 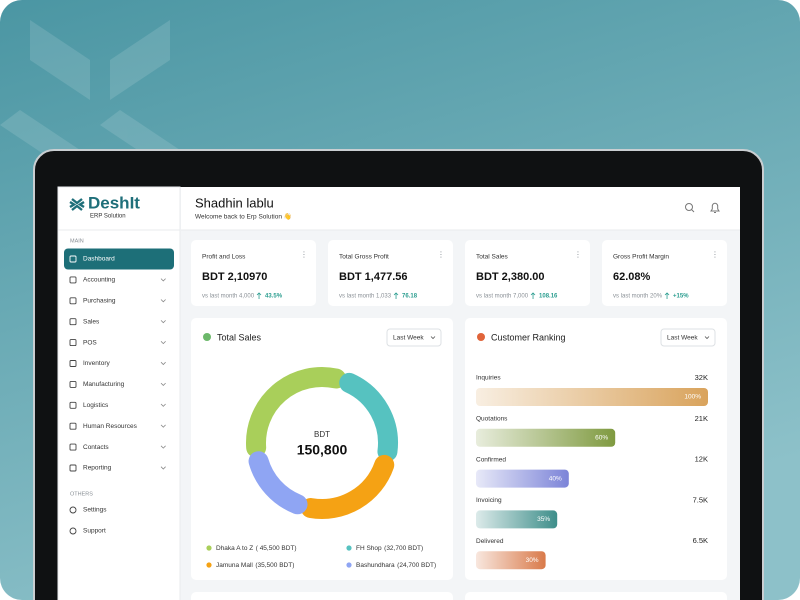 What do you see at coordinates (638, 297) in the screenshot?
I see `kpi-compare: vs last month 20%` at bounding box center [638, 297].